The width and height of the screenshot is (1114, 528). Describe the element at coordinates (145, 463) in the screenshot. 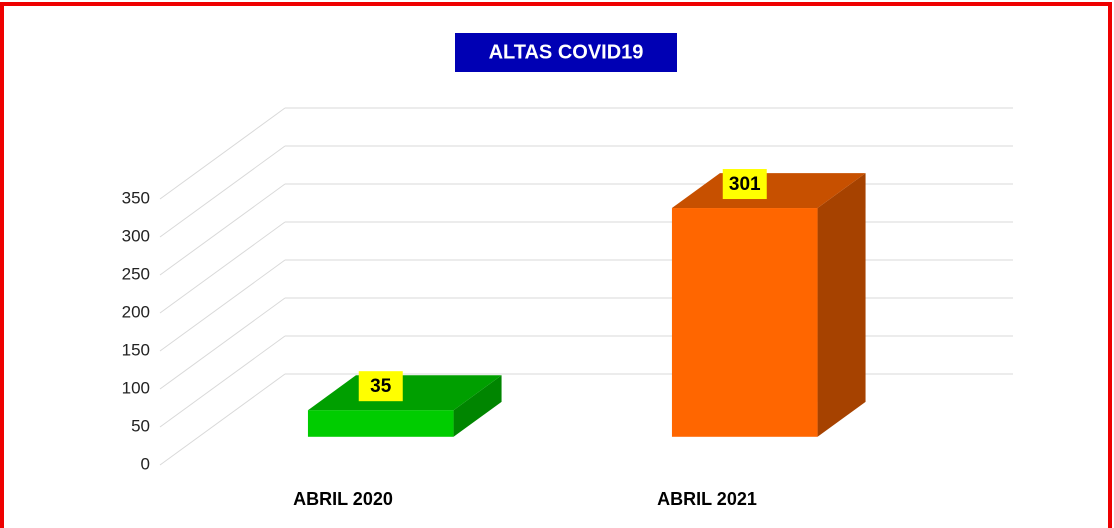

I see `y-tick-label: 0` at that location.